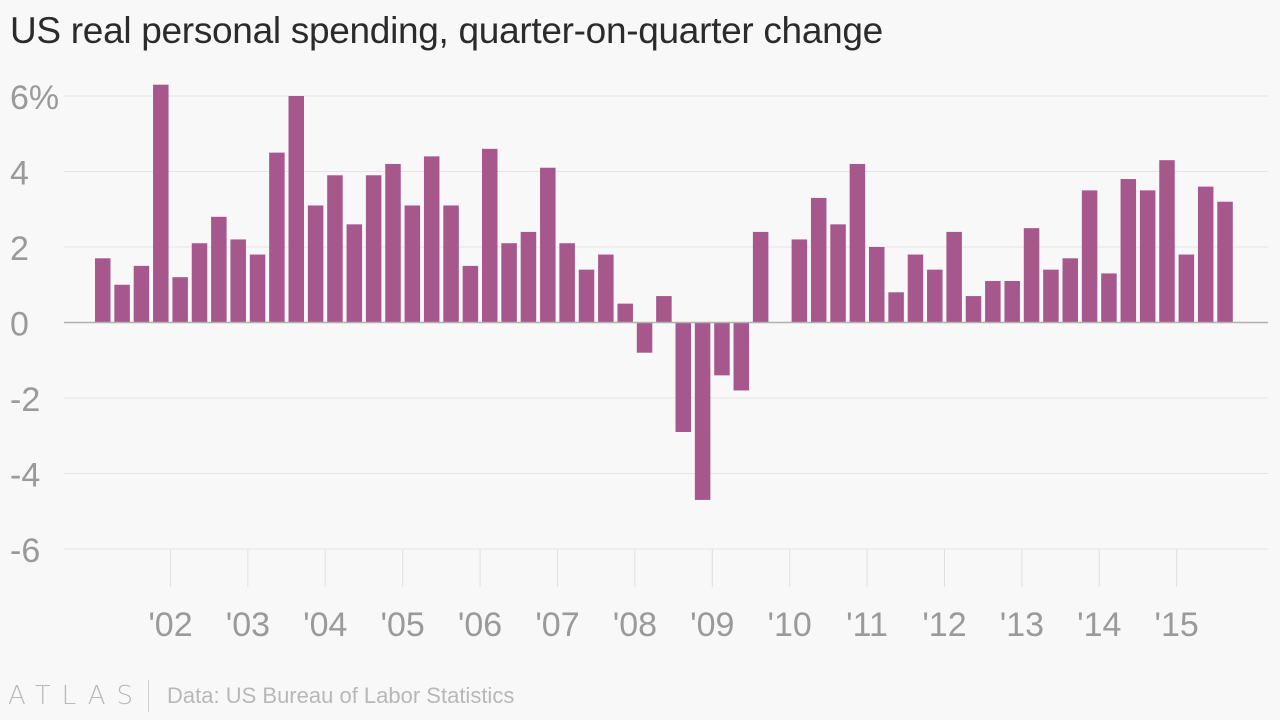 Image resolution: width=1280 pixels, height=720 pixels. What do you see at coordinates (403, 625) in the screenshot?
I see `x-tick-label: '05` at bounding box center [403, 625].